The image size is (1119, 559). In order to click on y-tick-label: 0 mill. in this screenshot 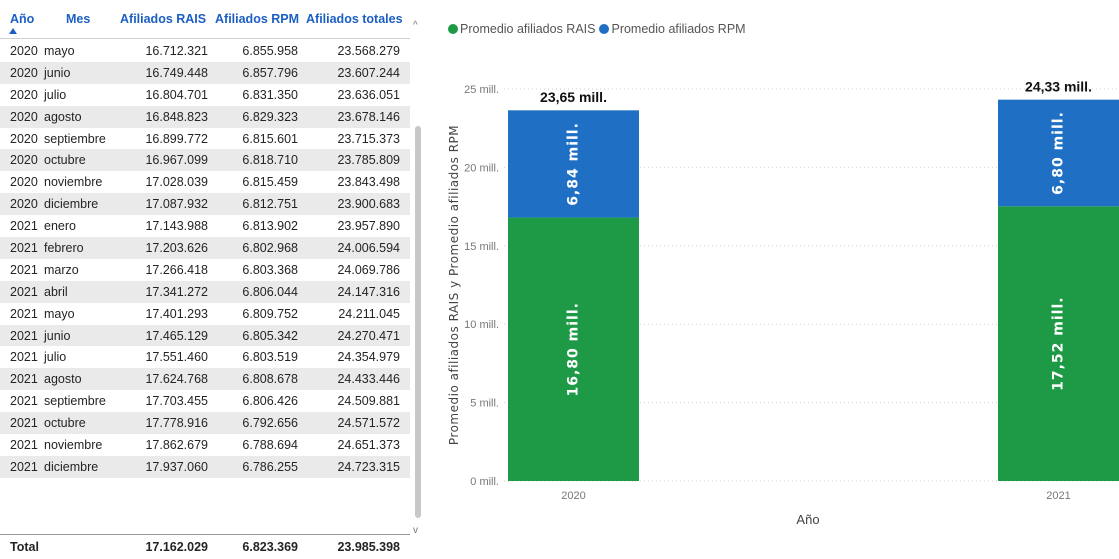, I will do `click(484, 482)`.